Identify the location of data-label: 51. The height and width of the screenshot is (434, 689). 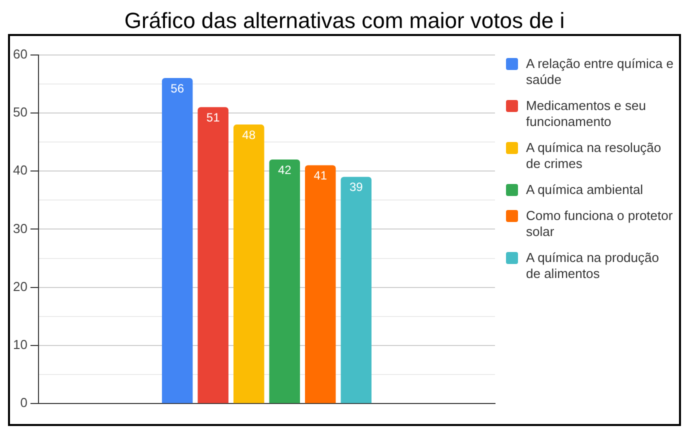
(213, 117).